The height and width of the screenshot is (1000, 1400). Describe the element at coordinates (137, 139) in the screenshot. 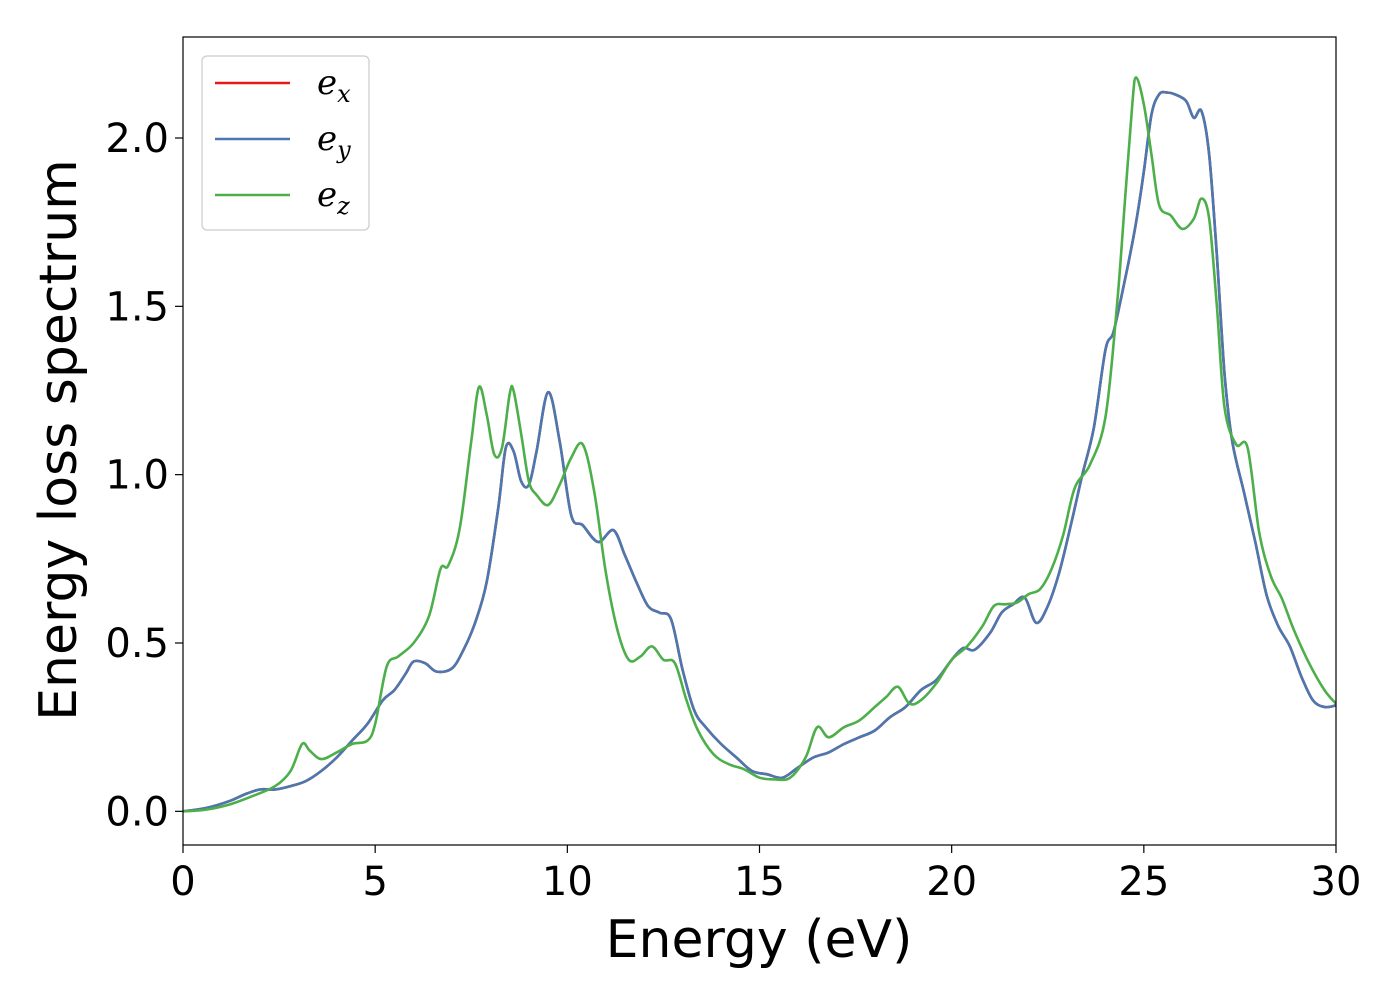

I see `y-tick-label: 2.0` at that location.